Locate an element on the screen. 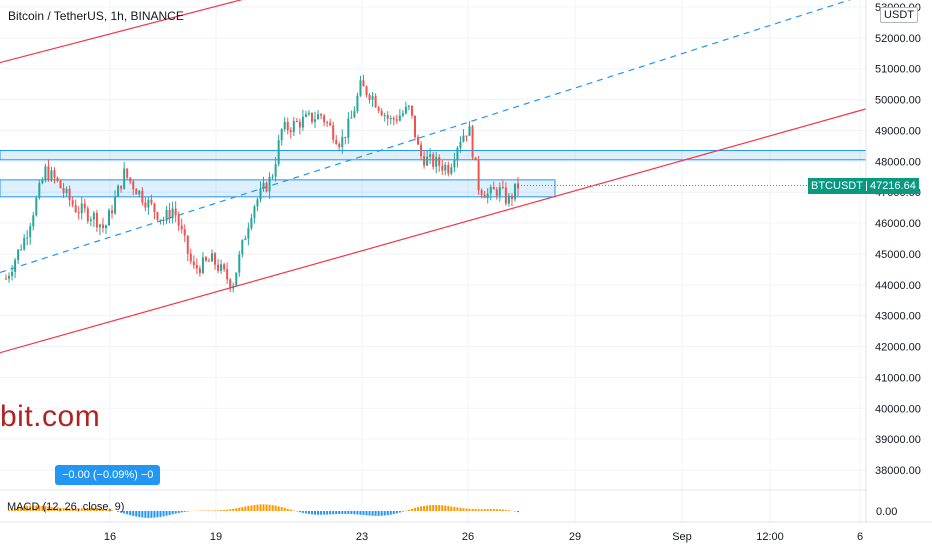 The width and height of the screenshot is (932, 550). x-tick-label: 12:00 is located at coordinates (770, 537).